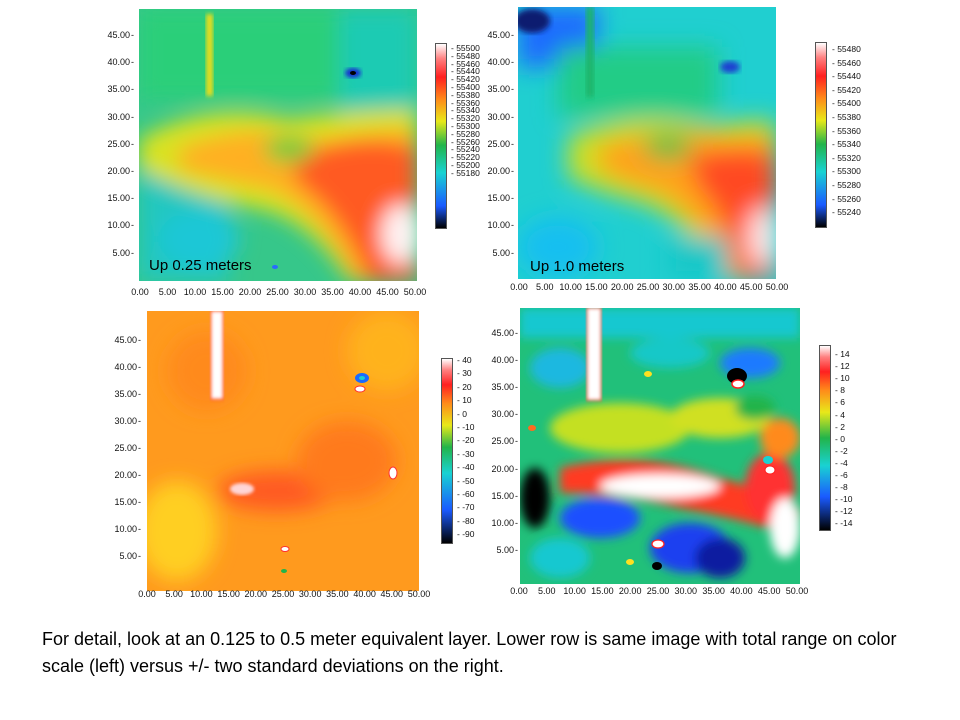 The height and width of the screenshot is (720, 960). Describe the element at coordinates (465, 481) in the screenshot. I see `colorbar-label: -50` at that location.